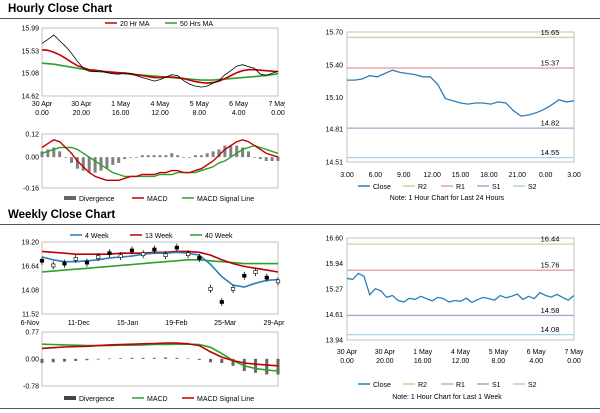 This screenshot has height=413, width=600. I want to click on legend-swatch, so click(70, 198).